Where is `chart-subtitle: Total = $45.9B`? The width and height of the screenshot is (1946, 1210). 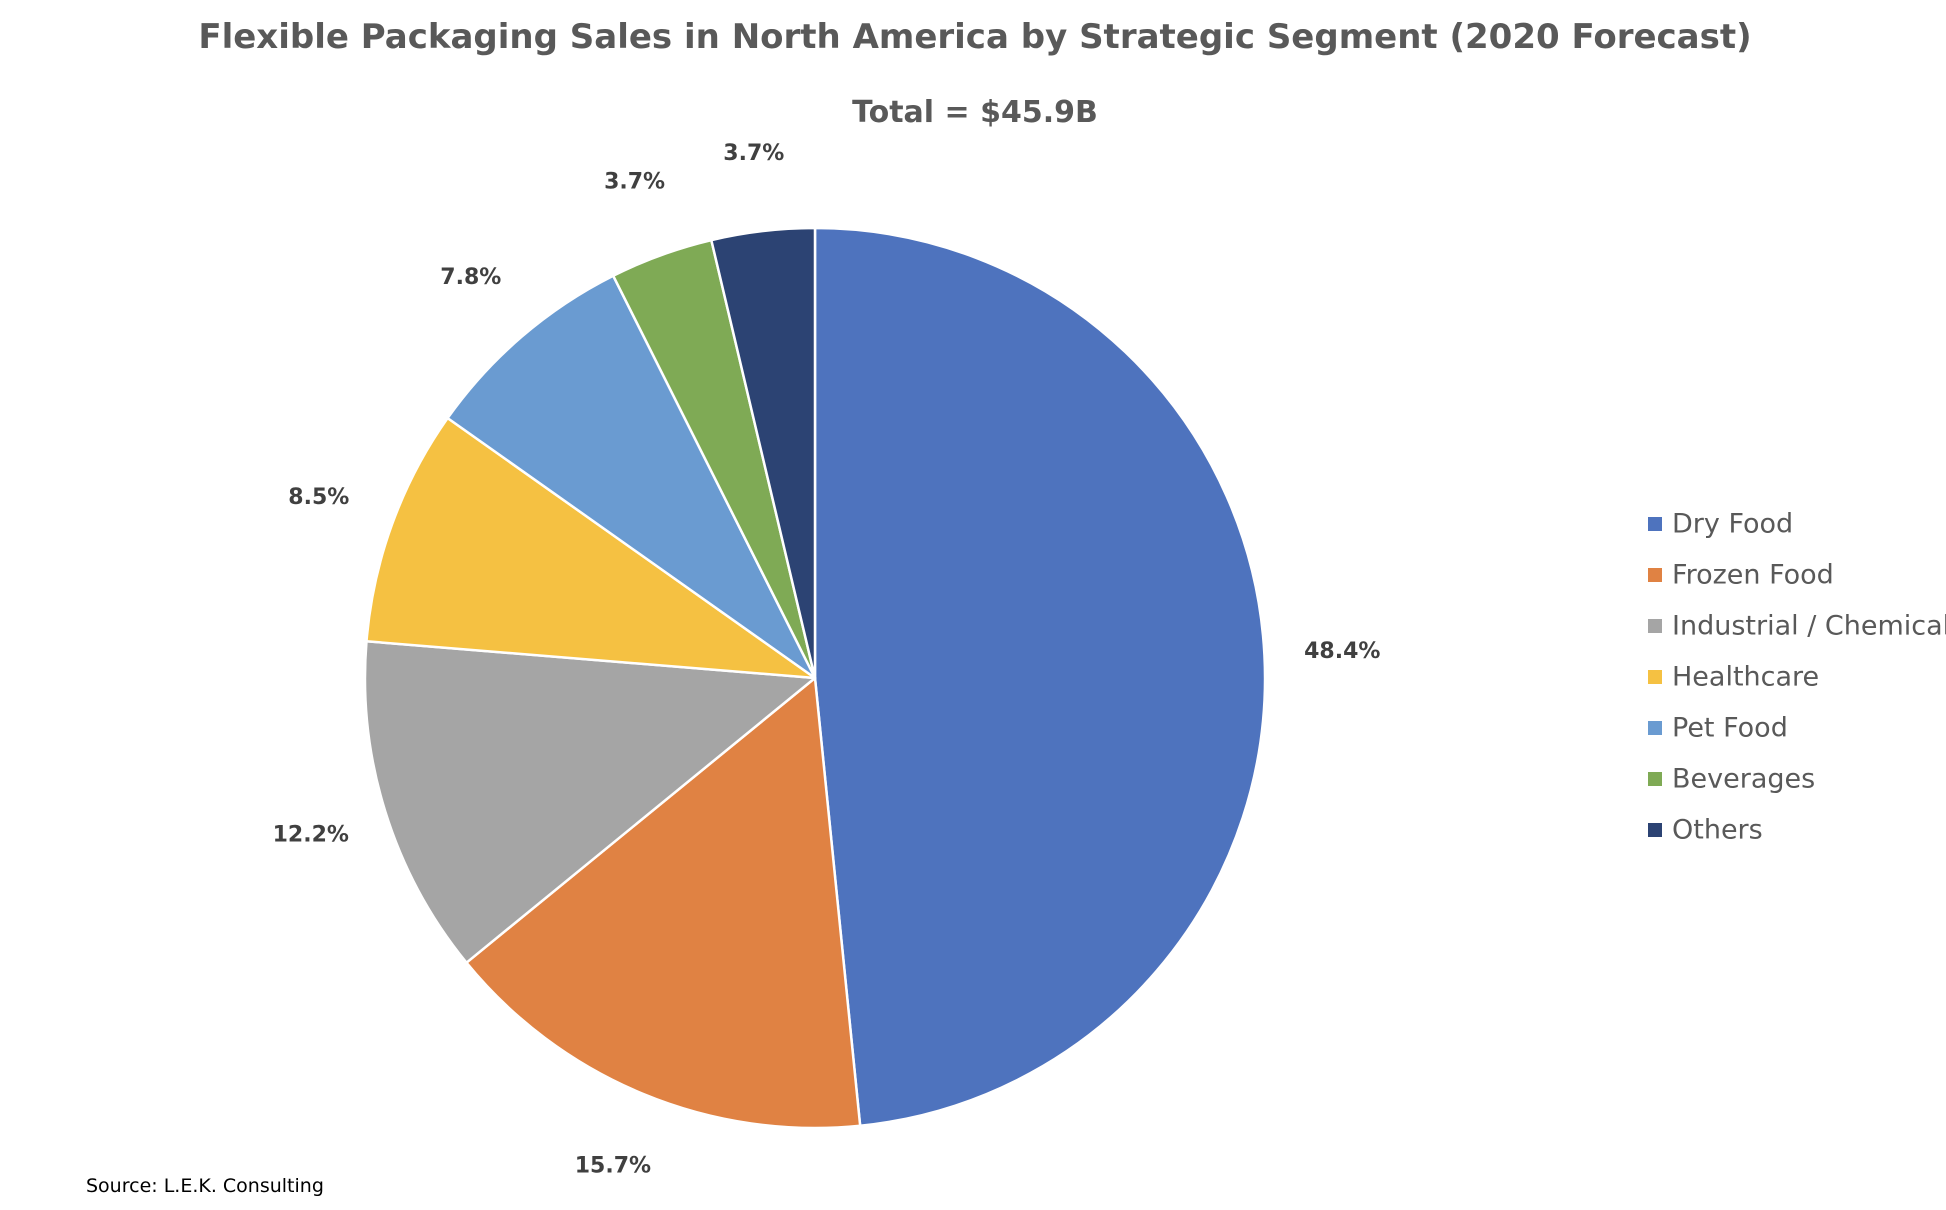 chart-subtitle: Total = $45.9B is located at coordinates (975, 112).